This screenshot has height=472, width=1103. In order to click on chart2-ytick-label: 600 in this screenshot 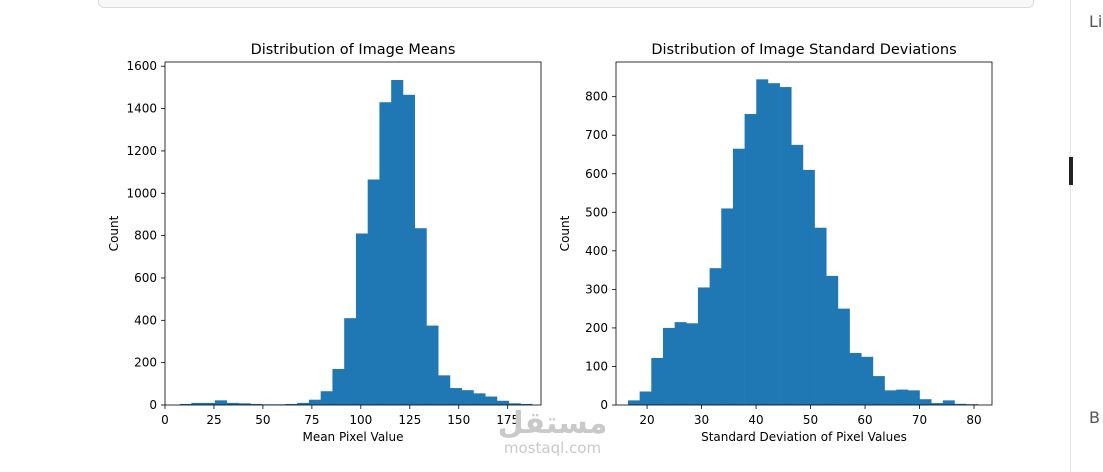, I will do `click(596, 174)`.